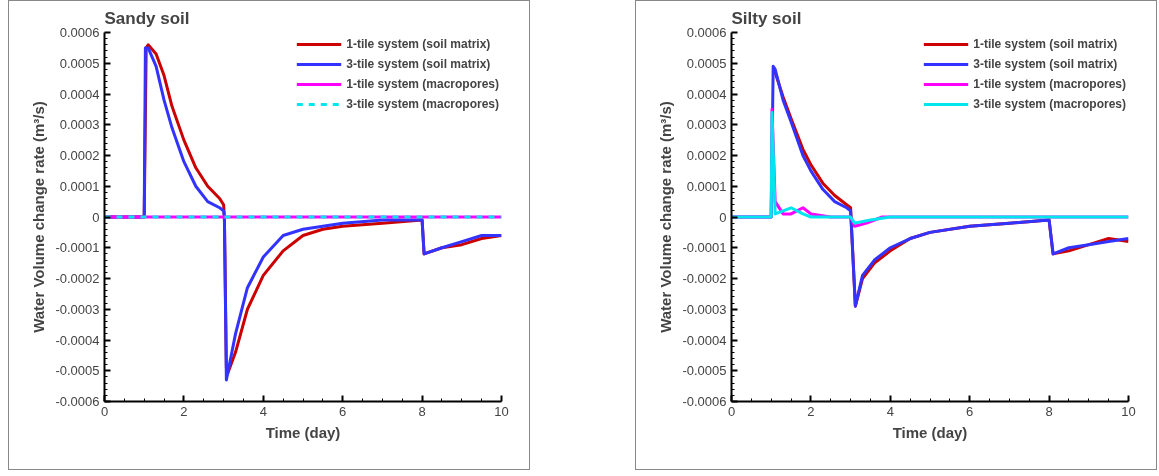  What do you see at coordinates (147, 18) in the screenshot?
I see `chart-title: Sandy soil` at bounding box center [147, 18].